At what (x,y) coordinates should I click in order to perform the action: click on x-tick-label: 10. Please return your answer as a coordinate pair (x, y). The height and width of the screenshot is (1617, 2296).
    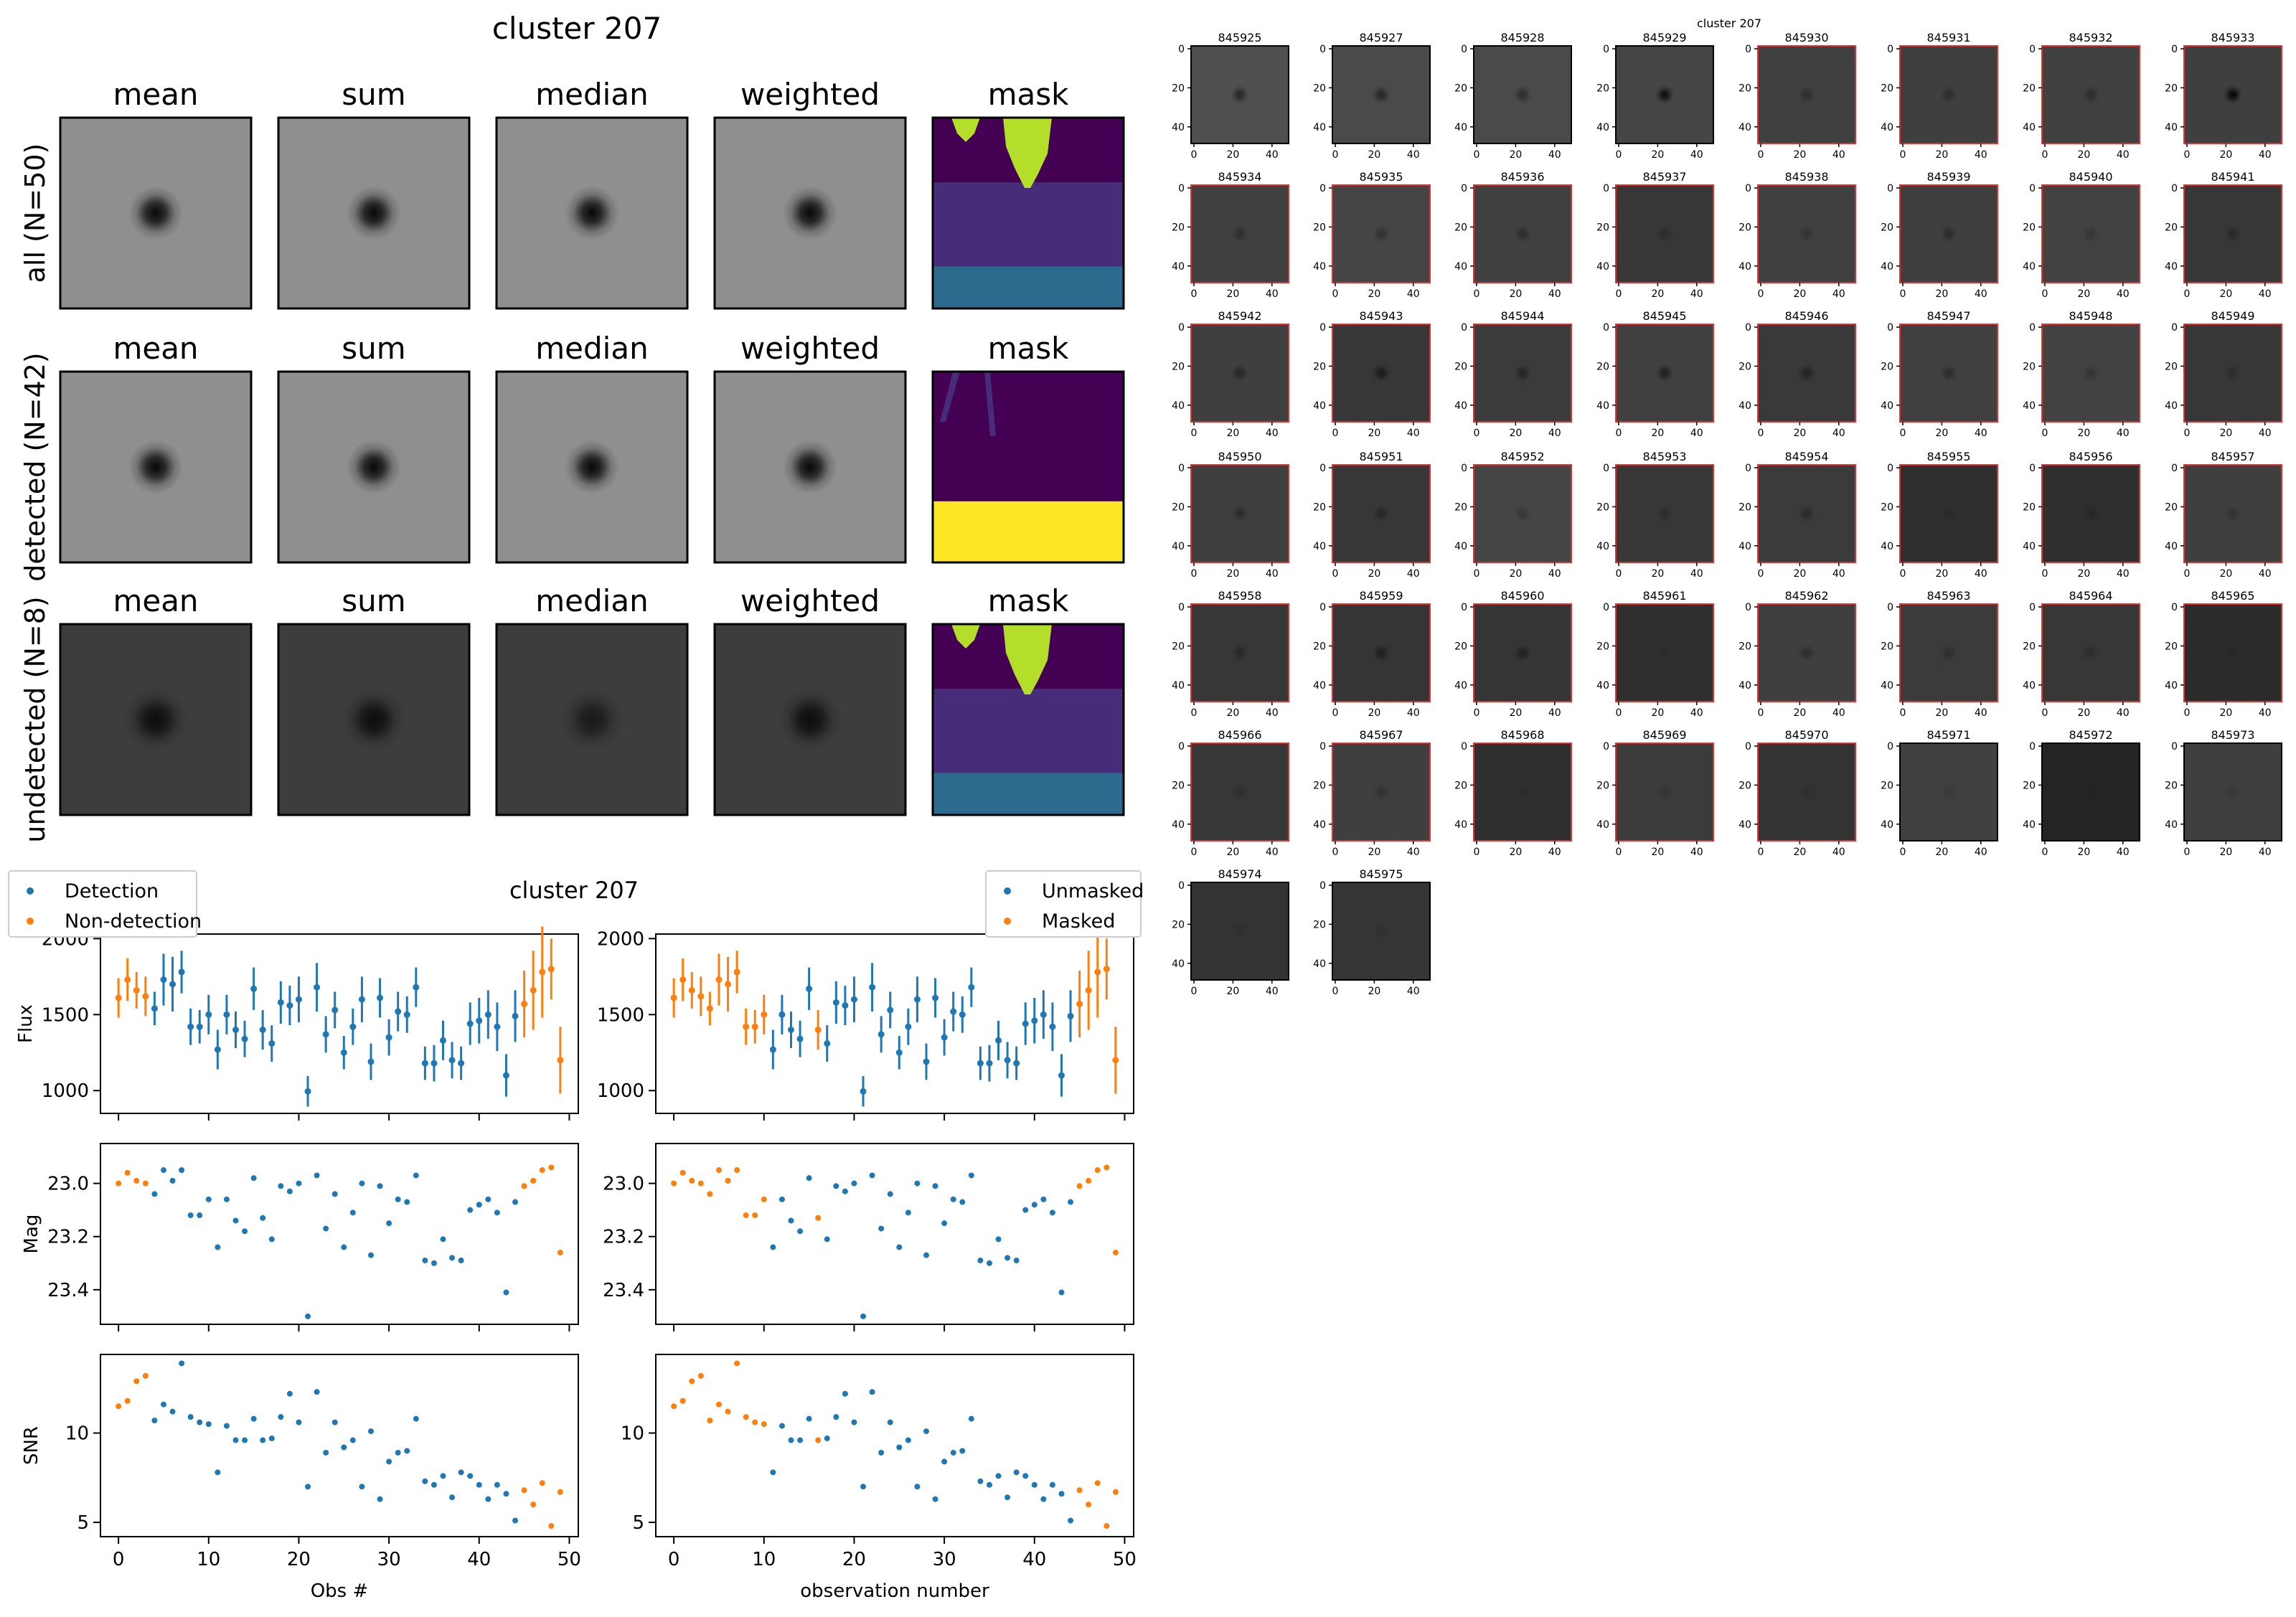
    Looking at the image, I should click on (208, 1559).